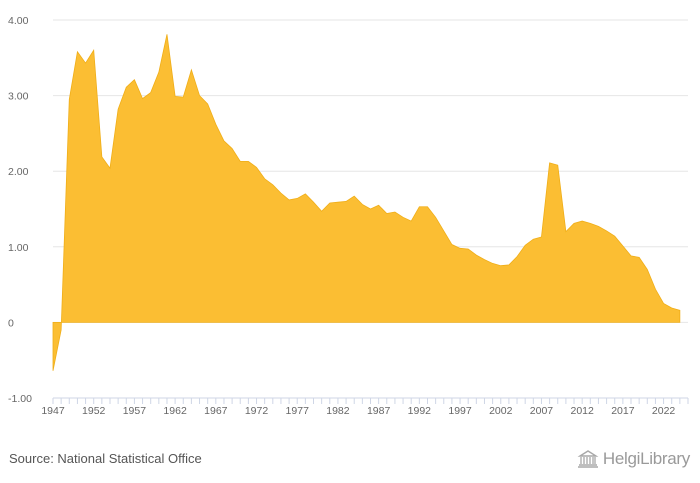 The height and width of the screenshot is (483, 700). Describe the element at coordinates (18, 21) in the screenshot. I see `y-tick-label: 4.00` at that location.